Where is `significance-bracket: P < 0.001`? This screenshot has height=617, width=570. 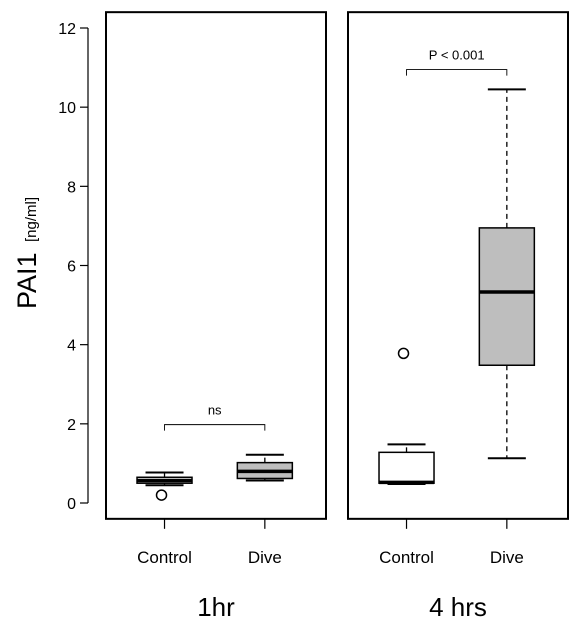
significance-bracket: P < 0.001 is located at coordinates (457, 62).